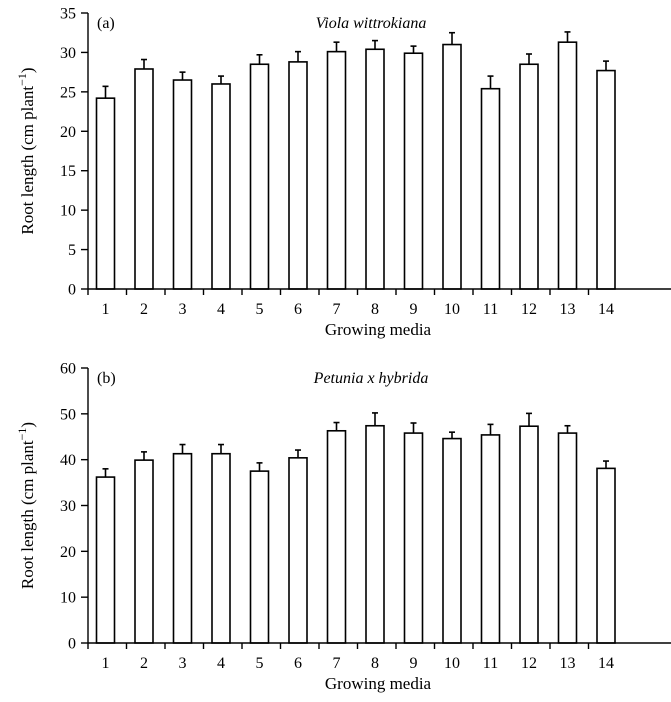  What do you see at coordinates (68, 460) in the screenshot?
I see `y-tick-label: 40` at bounding box center [68, 460].